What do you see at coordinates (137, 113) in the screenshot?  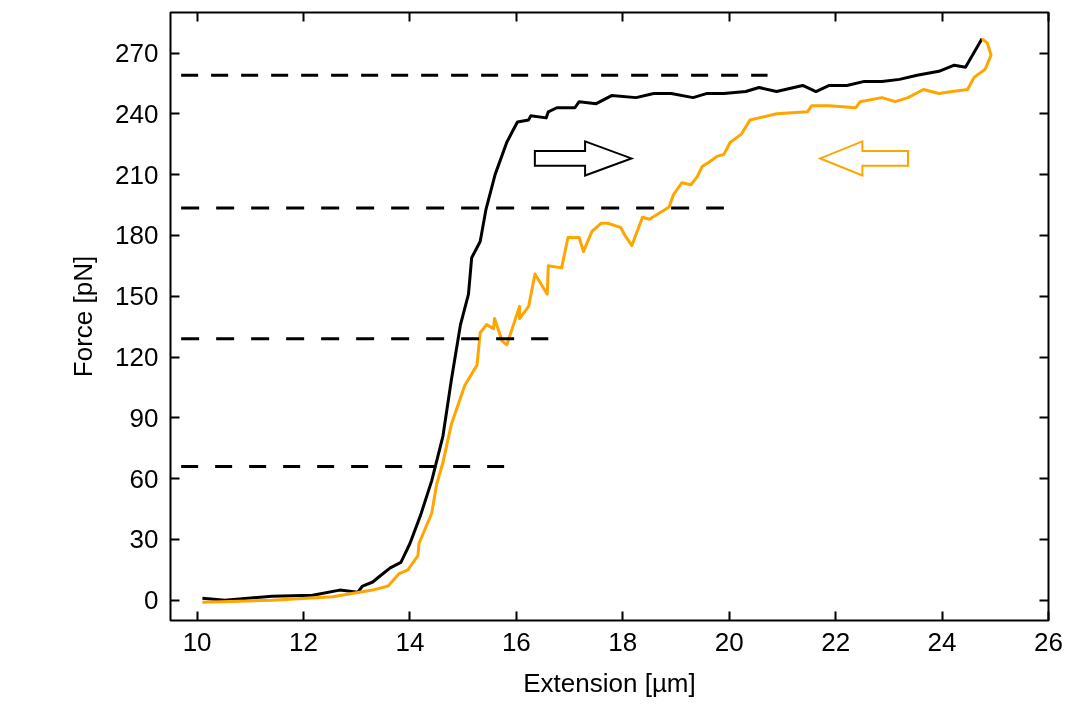 I see `y-tick-label: 240` at bounding box center [137, 113].